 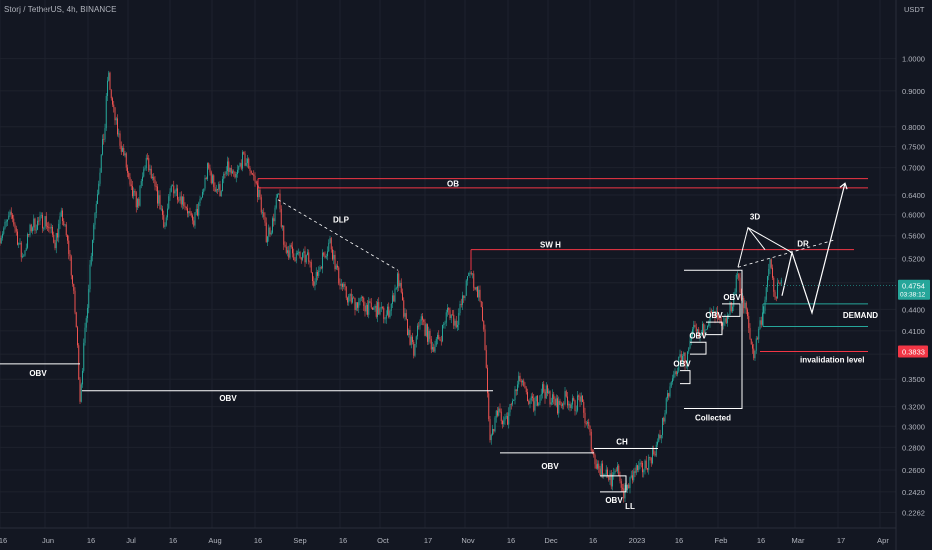 What do you see at coordinates (713, 417) in the screenshot?
I see `annotation-collected-label: Collected` at bounding box center [713, 417].